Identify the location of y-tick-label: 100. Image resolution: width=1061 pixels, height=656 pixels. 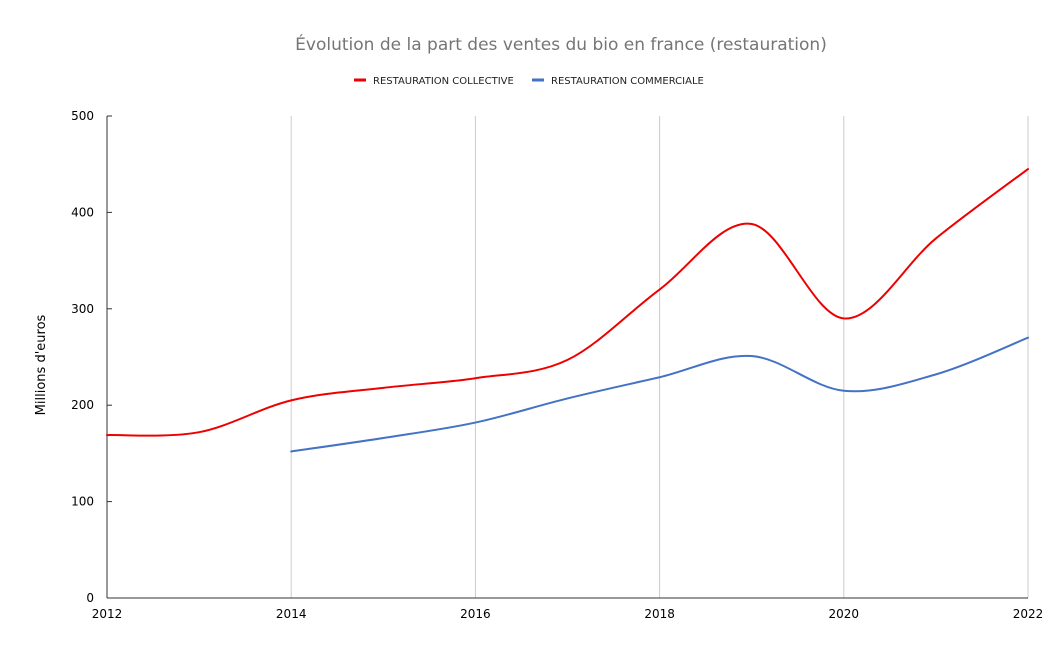
(82, 502).